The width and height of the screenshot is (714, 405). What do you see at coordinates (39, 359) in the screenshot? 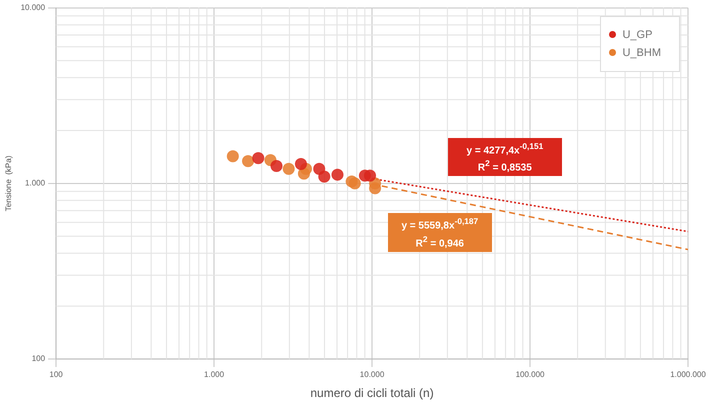
I see `y-tick-label: 100` at bounding box center [39, 359].